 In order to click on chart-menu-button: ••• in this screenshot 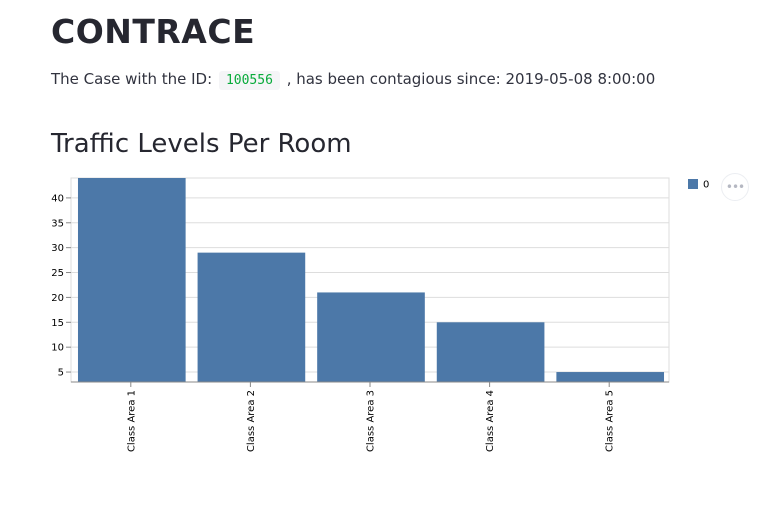, I will do `click(735, 187)`.